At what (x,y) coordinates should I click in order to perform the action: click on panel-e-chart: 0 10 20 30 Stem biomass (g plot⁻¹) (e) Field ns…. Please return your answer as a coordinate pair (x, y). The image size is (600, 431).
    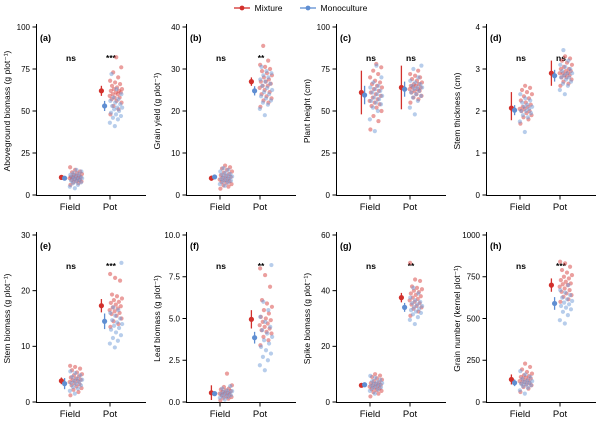
    Looking at the image, I should click on (74, 325).